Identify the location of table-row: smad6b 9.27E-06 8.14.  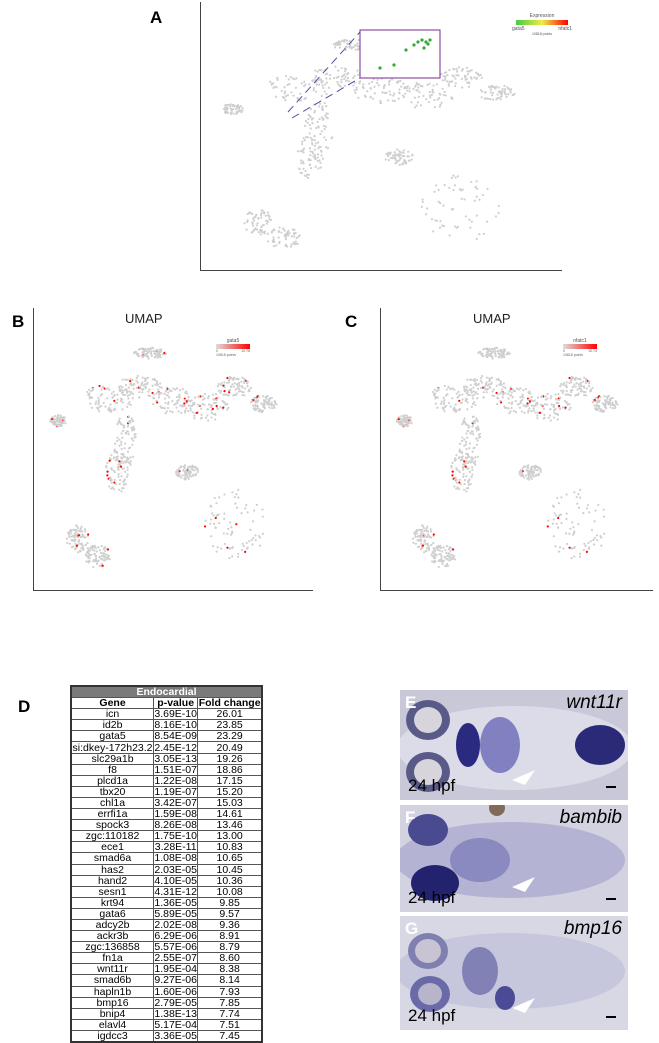
(166, 980).